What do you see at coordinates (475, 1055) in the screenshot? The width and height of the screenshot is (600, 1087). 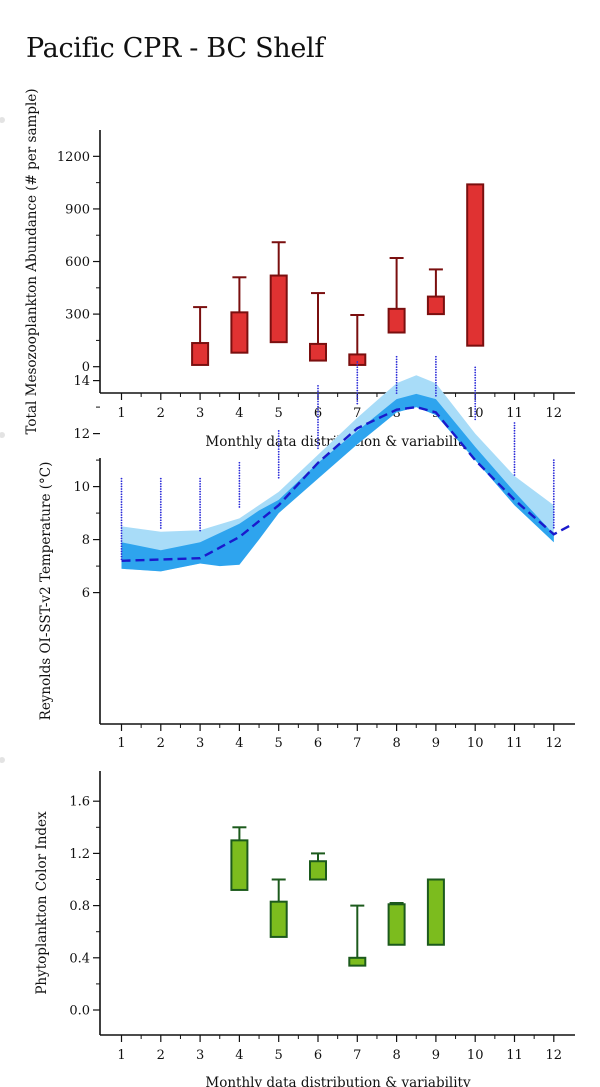 I see `x-tick-label: 10` at bounding box center [475, 1055].